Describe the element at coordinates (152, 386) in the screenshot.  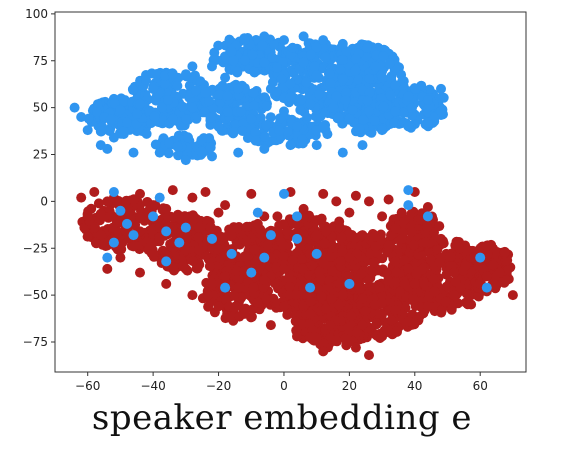
I see `x-tick-label: −40` at that location.